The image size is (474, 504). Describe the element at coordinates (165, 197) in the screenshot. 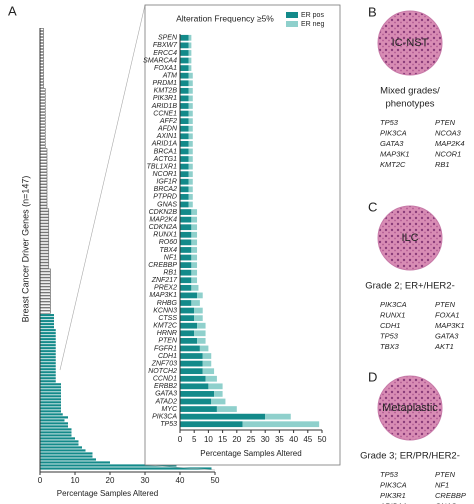

I see `category-label: PTPRD` at that location.